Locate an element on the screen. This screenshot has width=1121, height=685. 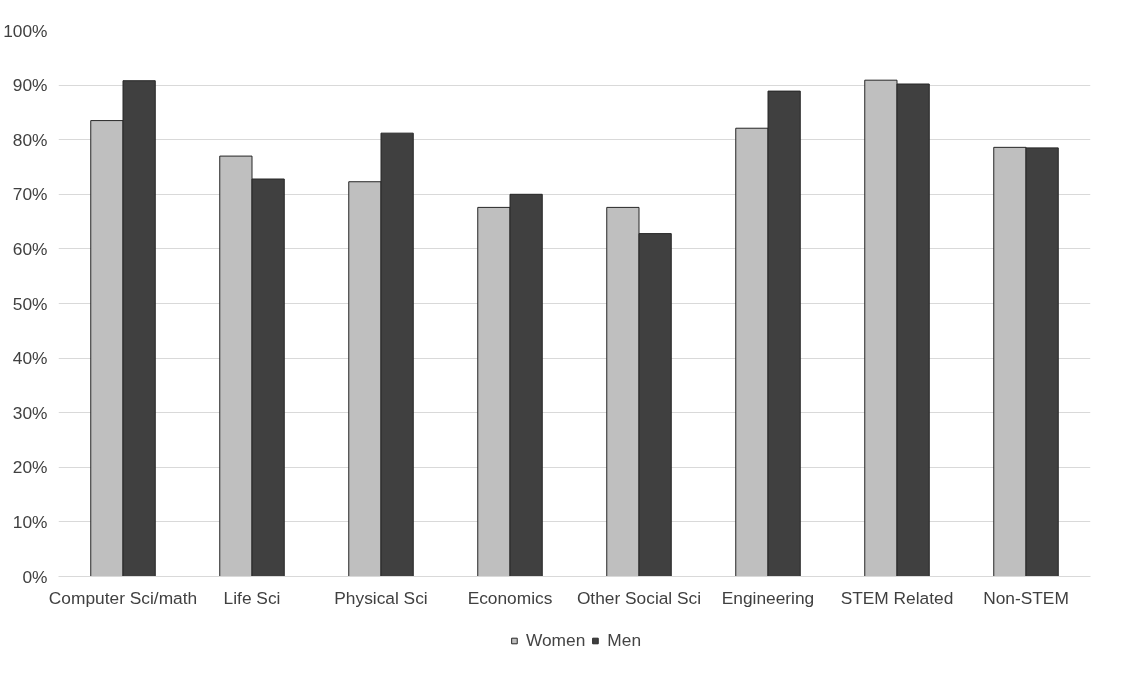
y-tick-label: 0% is located at coordinates (35, 576).